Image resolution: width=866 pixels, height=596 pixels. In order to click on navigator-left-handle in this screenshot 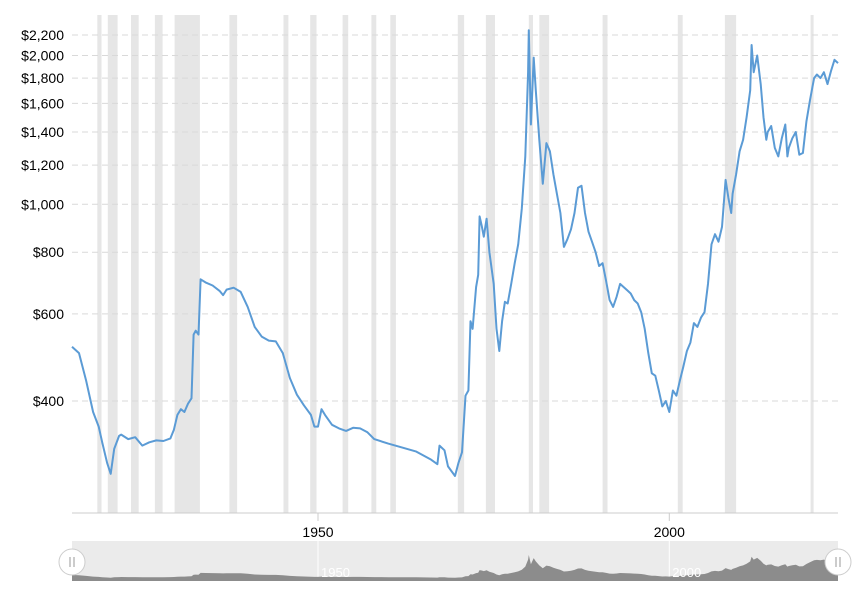, I will do `click(72, 562)`.